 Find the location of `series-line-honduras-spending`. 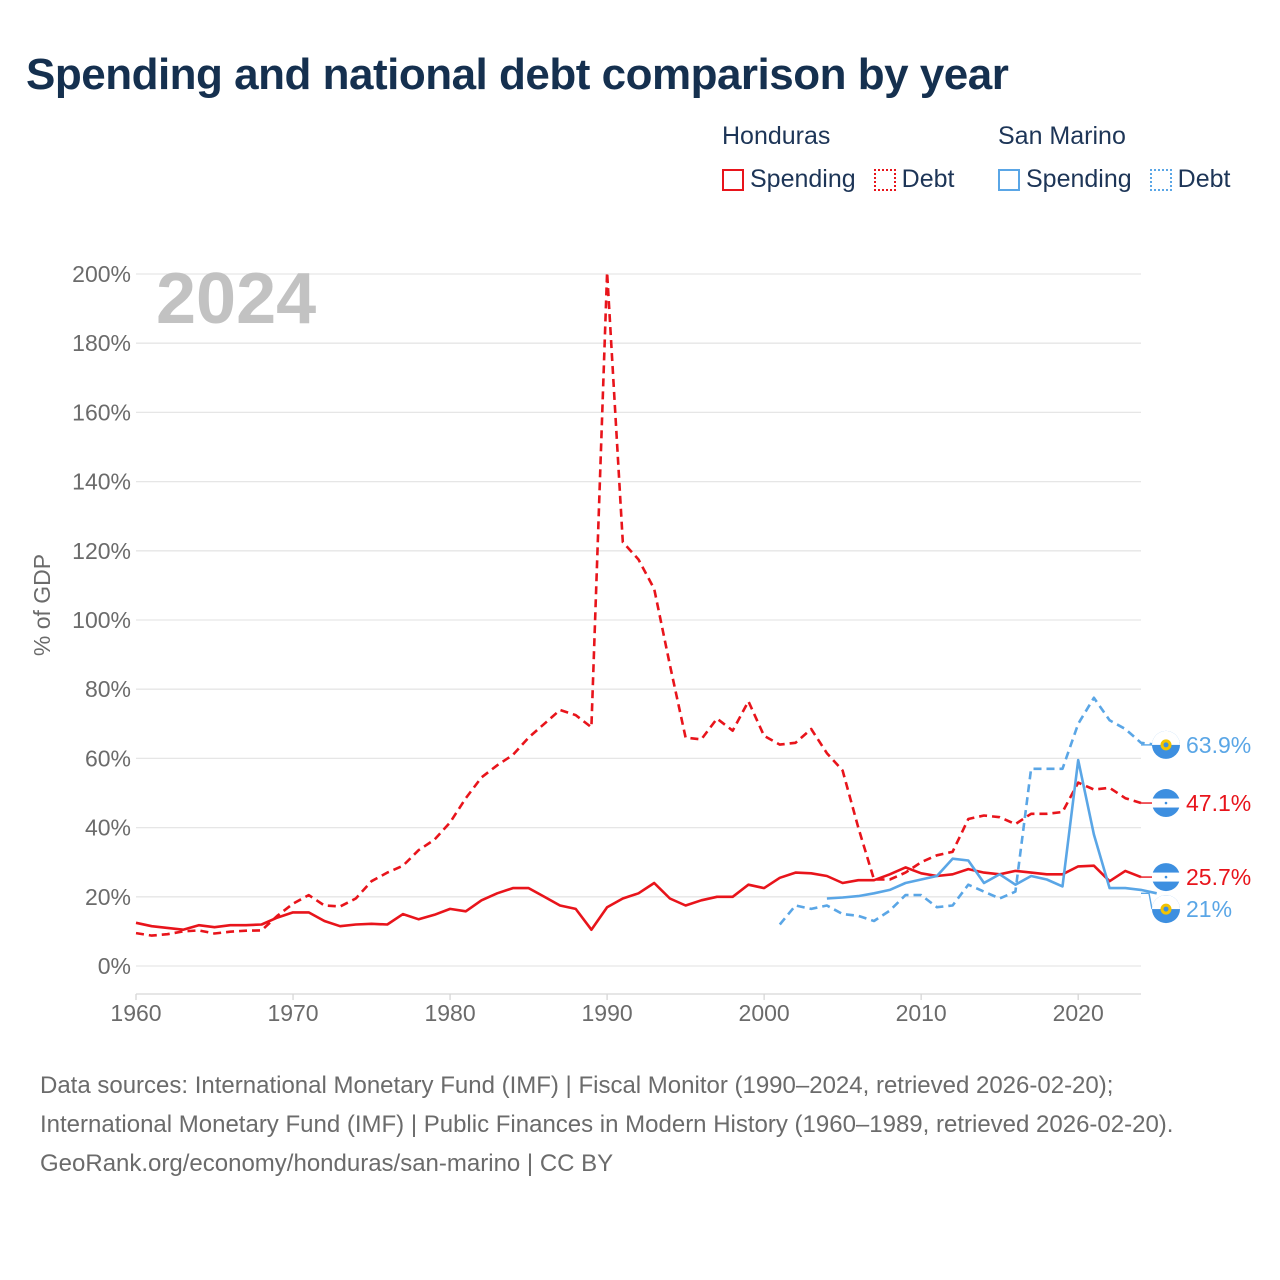

series-line-honduras-spending is located at coordinates (638, 898).